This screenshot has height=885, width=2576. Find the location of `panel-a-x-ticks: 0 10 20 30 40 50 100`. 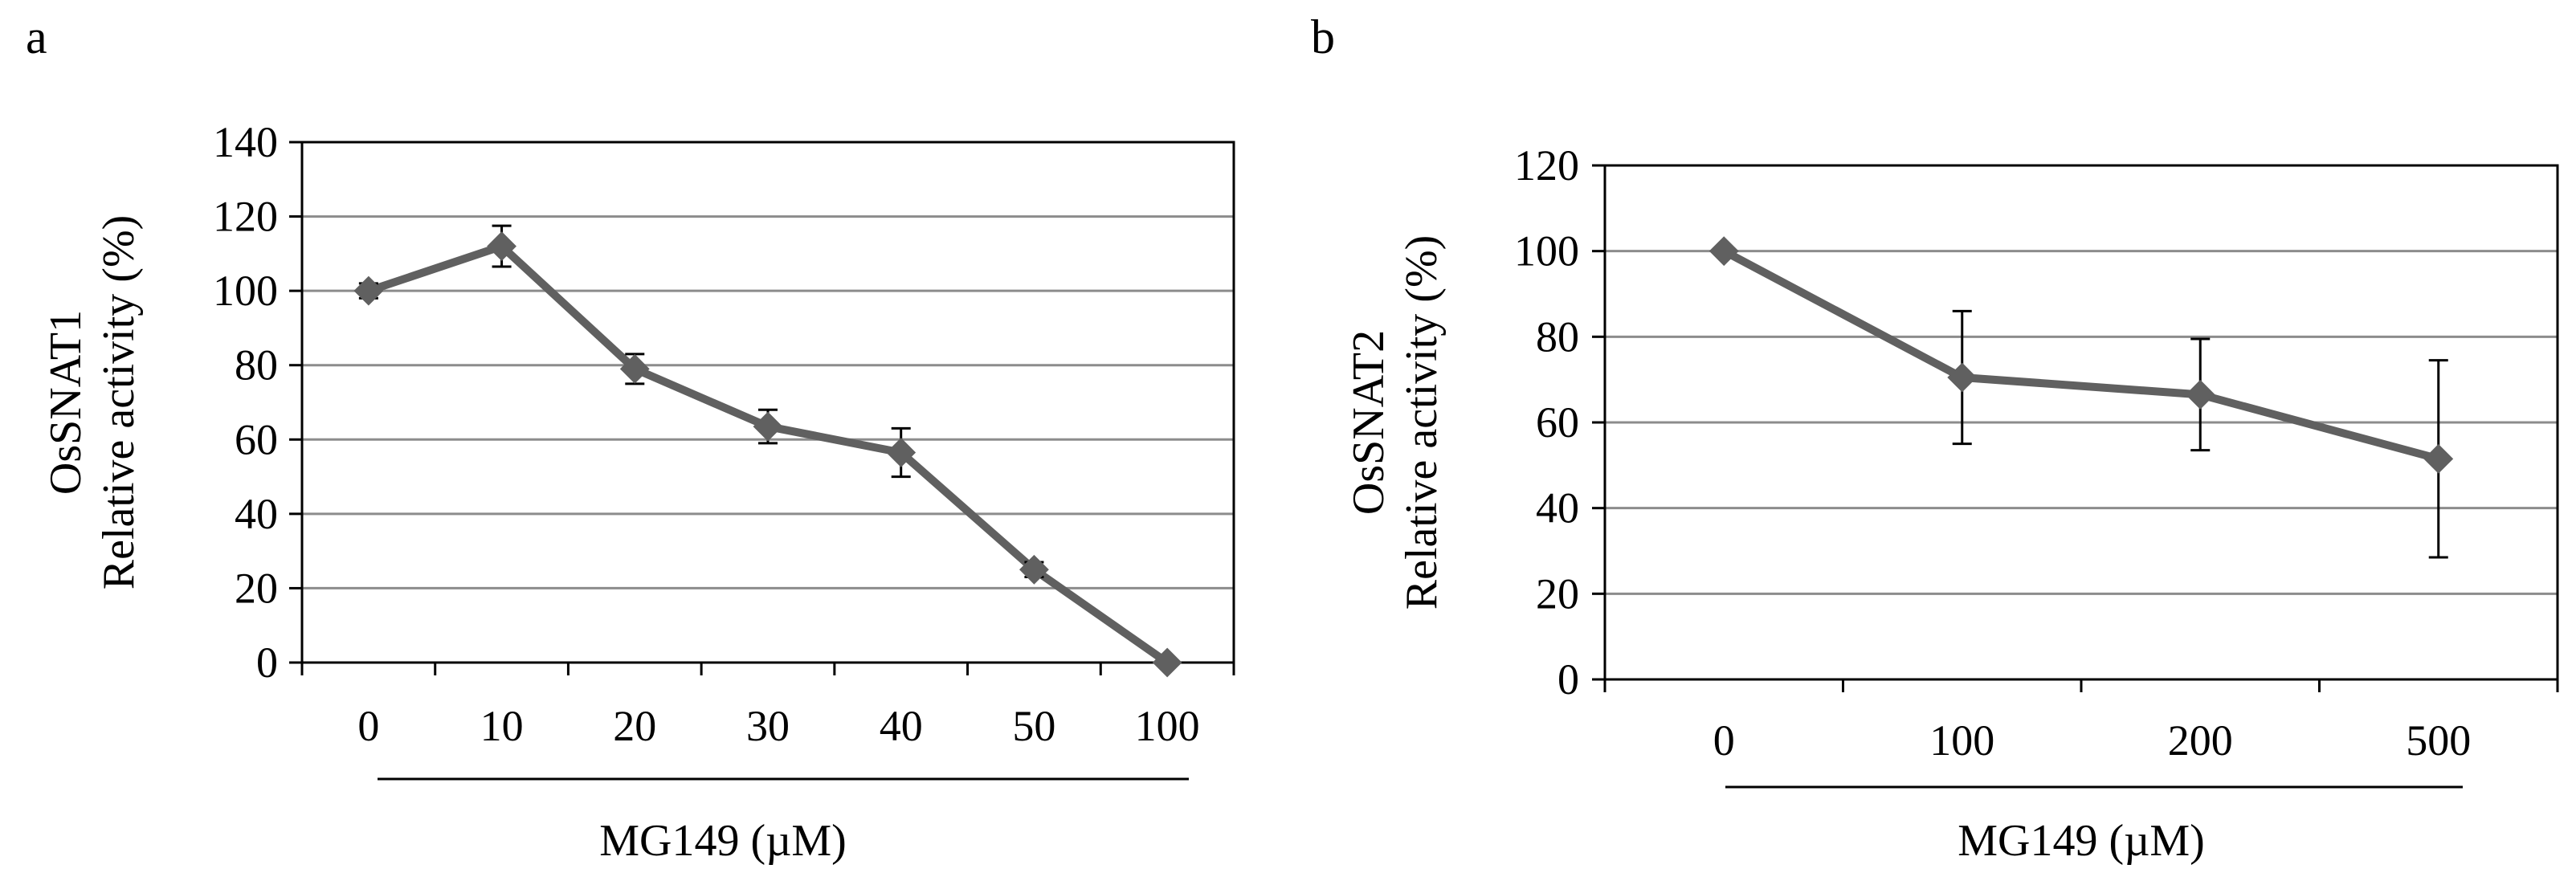

panel-a-x-ticks: 0 10 20 30 40 50 100 is located at coordinates (767, 706).